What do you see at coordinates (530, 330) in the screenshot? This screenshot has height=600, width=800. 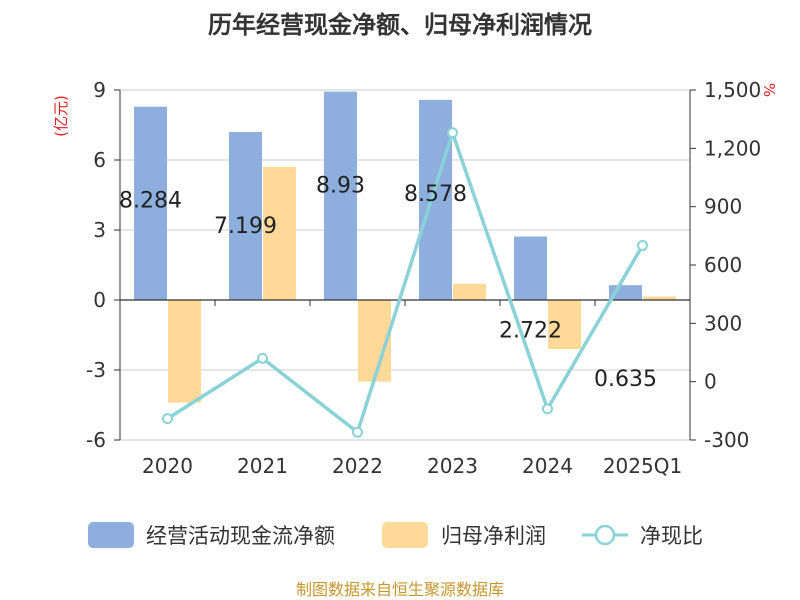 I see `cash-flow-data-label: 2.722` at bounding box center [530, 330].